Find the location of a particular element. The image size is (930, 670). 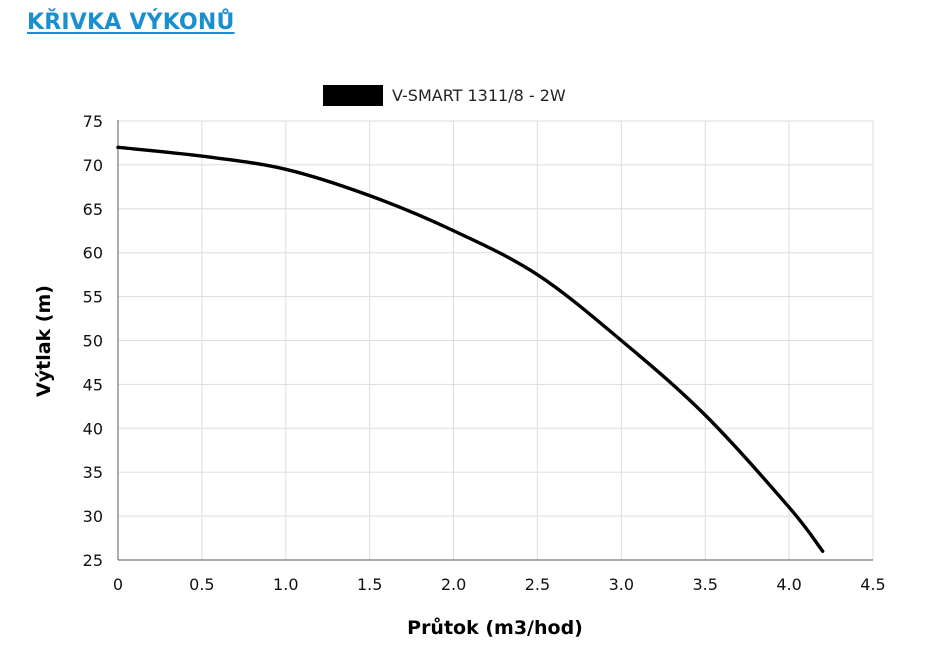

y-tick-label: 30 is located at coordinates (93, 516).